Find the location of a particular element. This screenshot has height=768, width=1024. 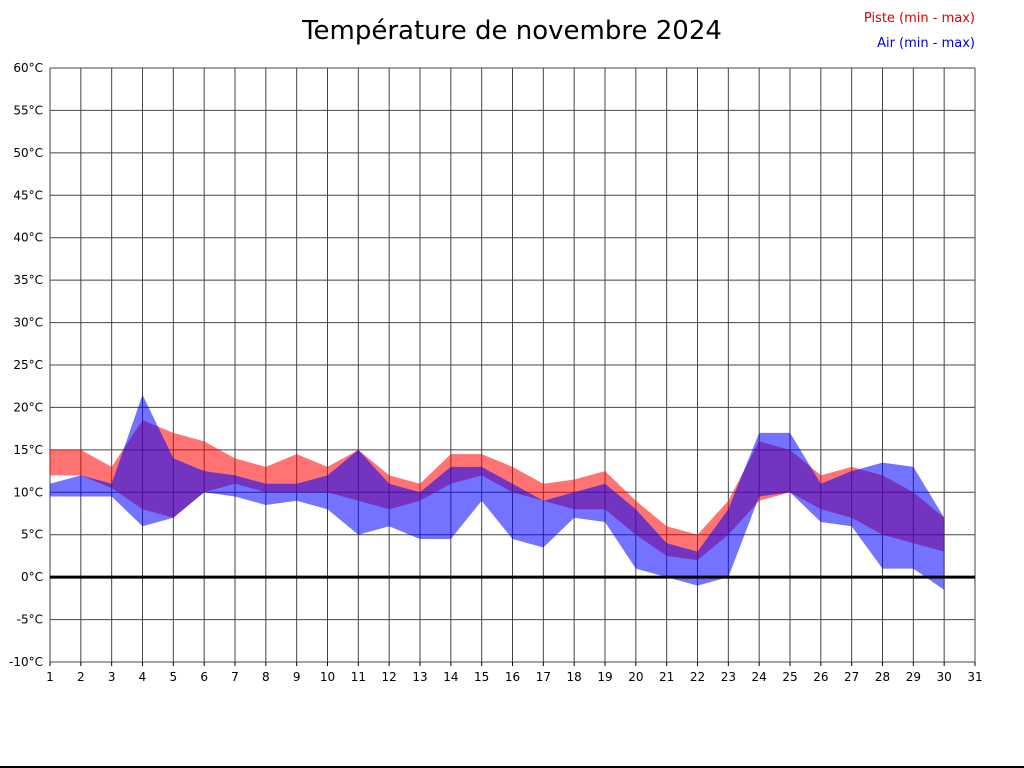

x-tick-label: 6 is located at coordinates (204, 677).